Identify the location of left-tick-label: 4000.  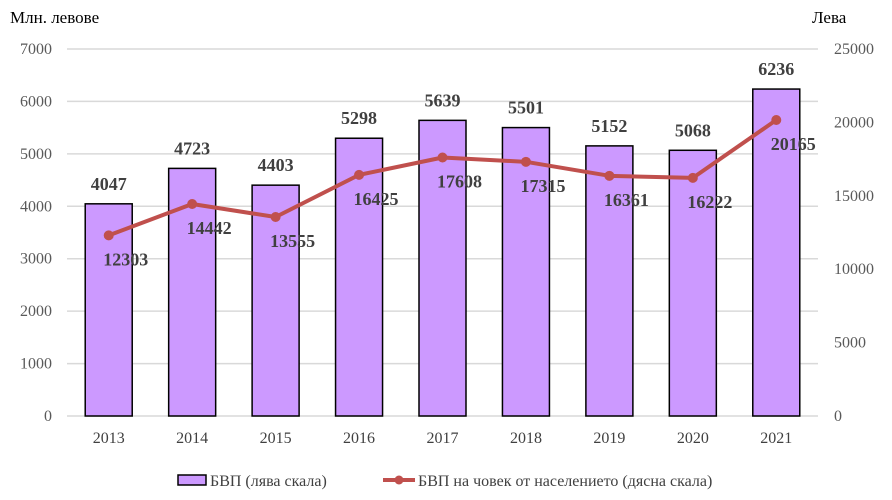
(36, 206).